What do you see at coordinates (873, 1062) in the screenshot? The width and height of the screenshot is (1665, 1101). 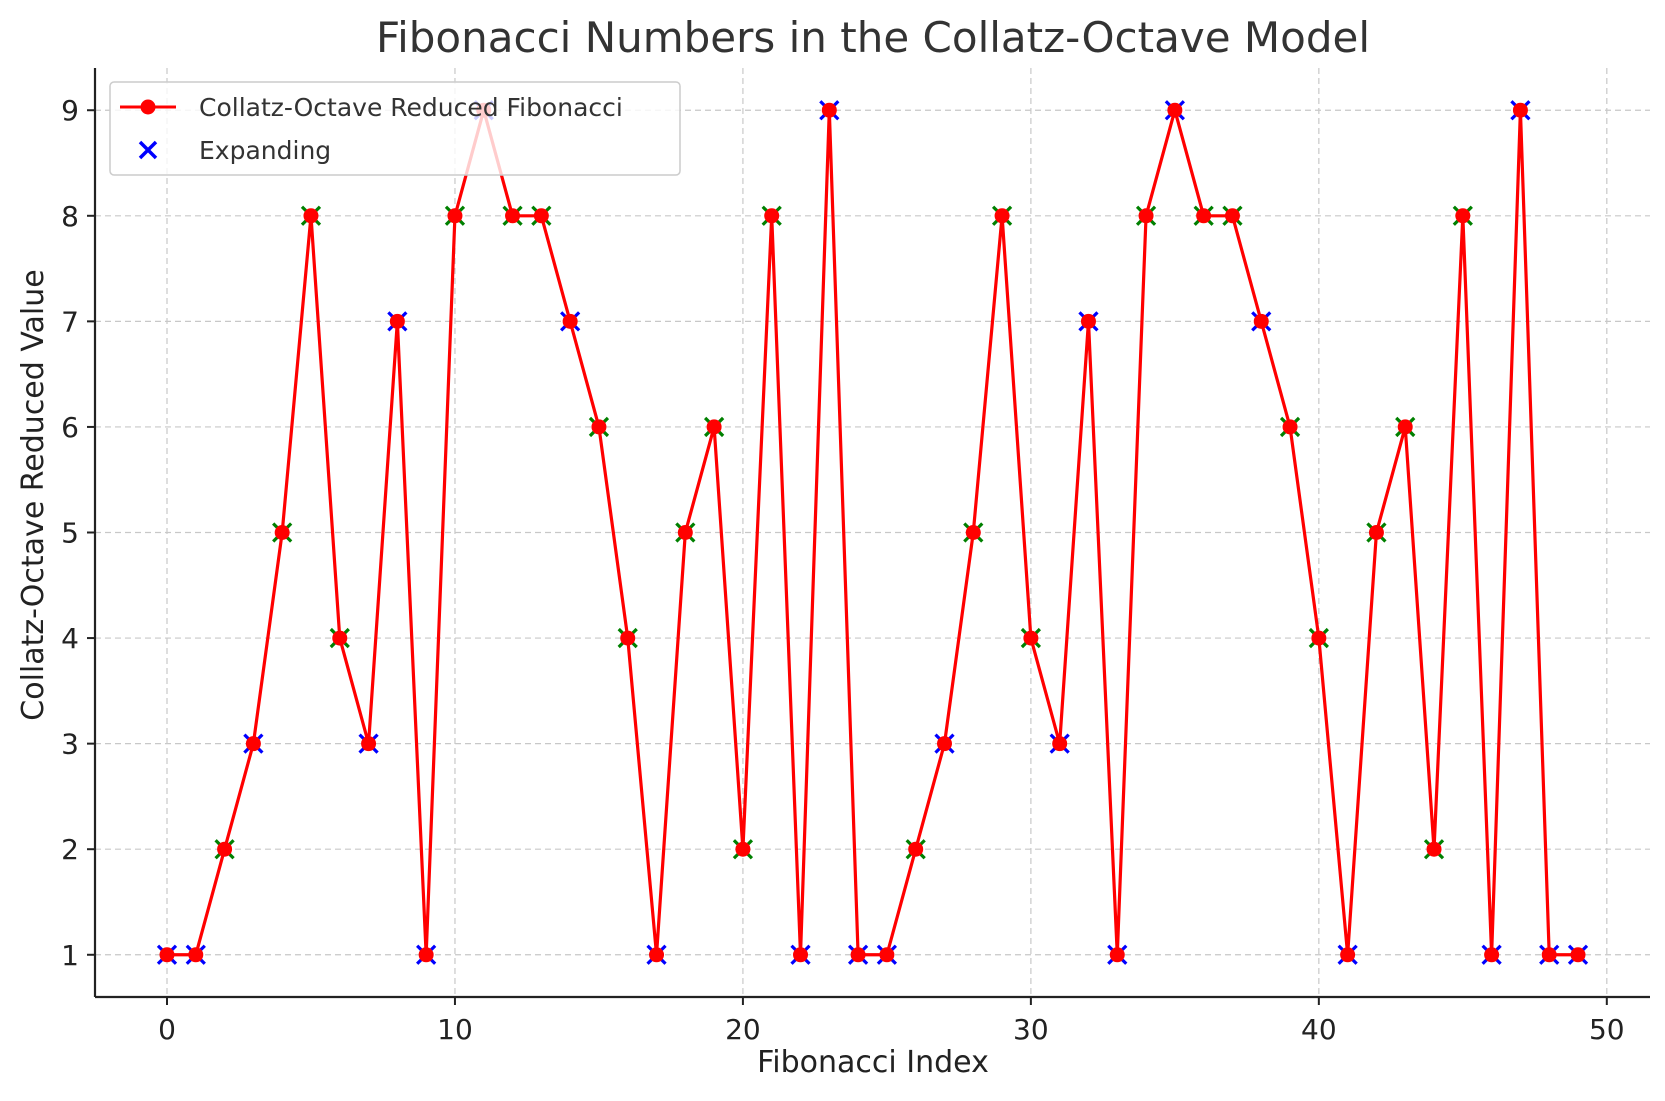 I see `x-axis-label: Fibonacci Index` at bounding box center [873, 1062].